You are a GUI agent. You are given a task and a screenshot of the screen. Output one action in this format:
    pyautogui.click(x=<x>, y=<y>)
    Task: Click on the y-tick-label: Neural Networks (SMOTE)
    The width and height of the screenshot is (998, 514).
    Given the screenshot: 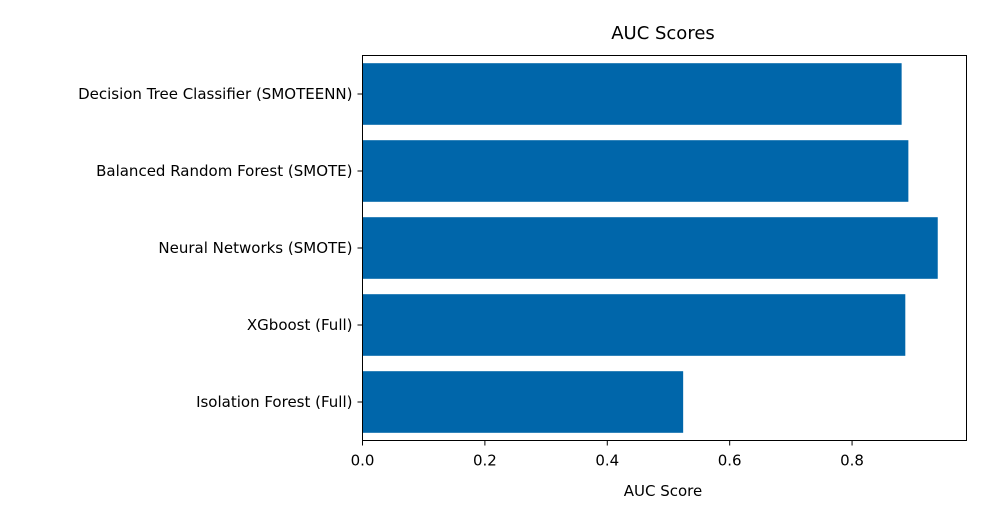 What is the action you would take?
    pyautogui.click(x=255, y=248)
    